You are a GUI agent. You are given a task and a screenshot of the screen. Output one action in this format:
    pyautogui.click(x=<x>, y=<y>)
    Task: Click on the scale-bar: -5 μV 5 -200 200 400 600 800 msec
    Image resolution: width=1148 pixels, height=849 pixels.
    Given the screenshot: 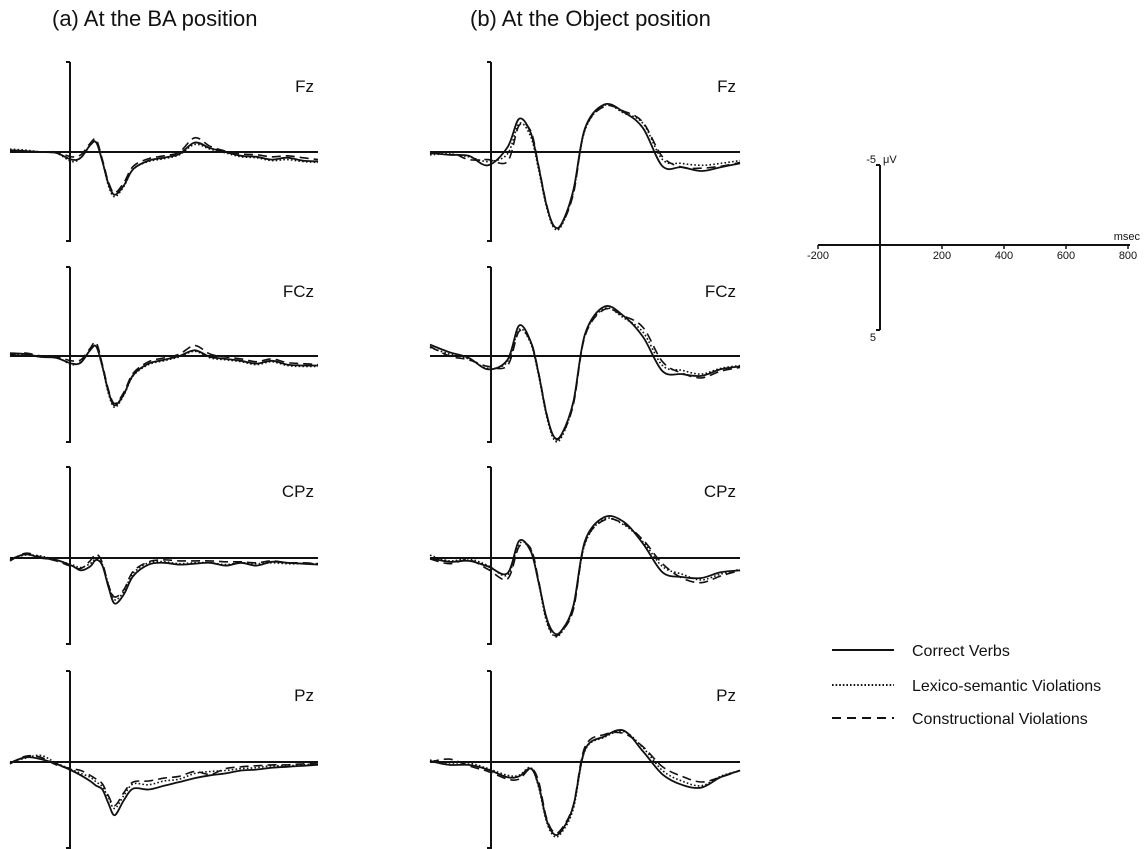 What is the action you would take?
    pyautogui.click(x=974, y=249)
    